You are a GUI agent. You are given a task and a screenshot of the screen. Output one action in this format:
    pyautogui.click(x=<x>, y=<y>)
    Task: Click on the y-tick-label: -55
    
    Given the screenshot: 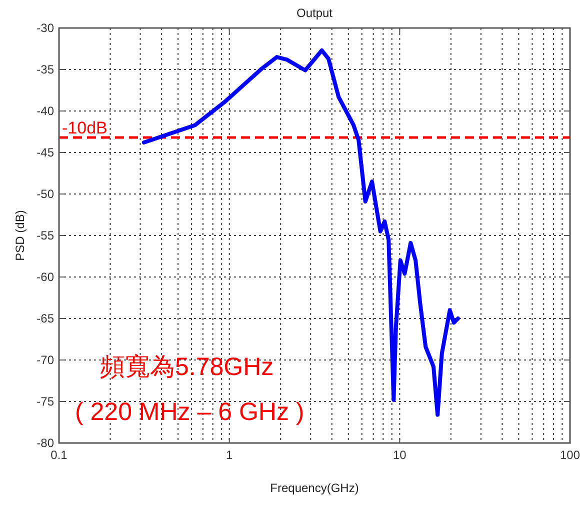 What is the action you would take?
    pyautogui.click(x=45, y=235)
    